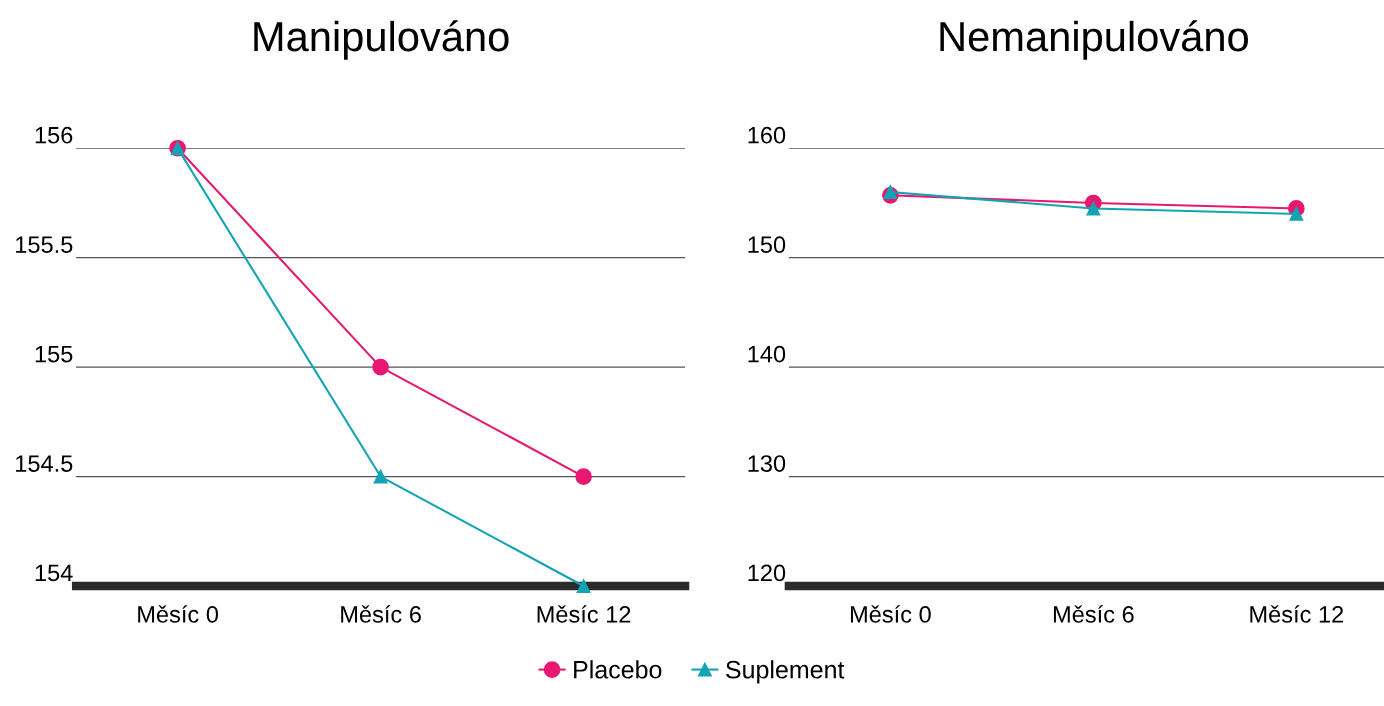  Describe the element at coordinates (767, 463) in the screenshot. I see `y-tick-label: 130` at that location.